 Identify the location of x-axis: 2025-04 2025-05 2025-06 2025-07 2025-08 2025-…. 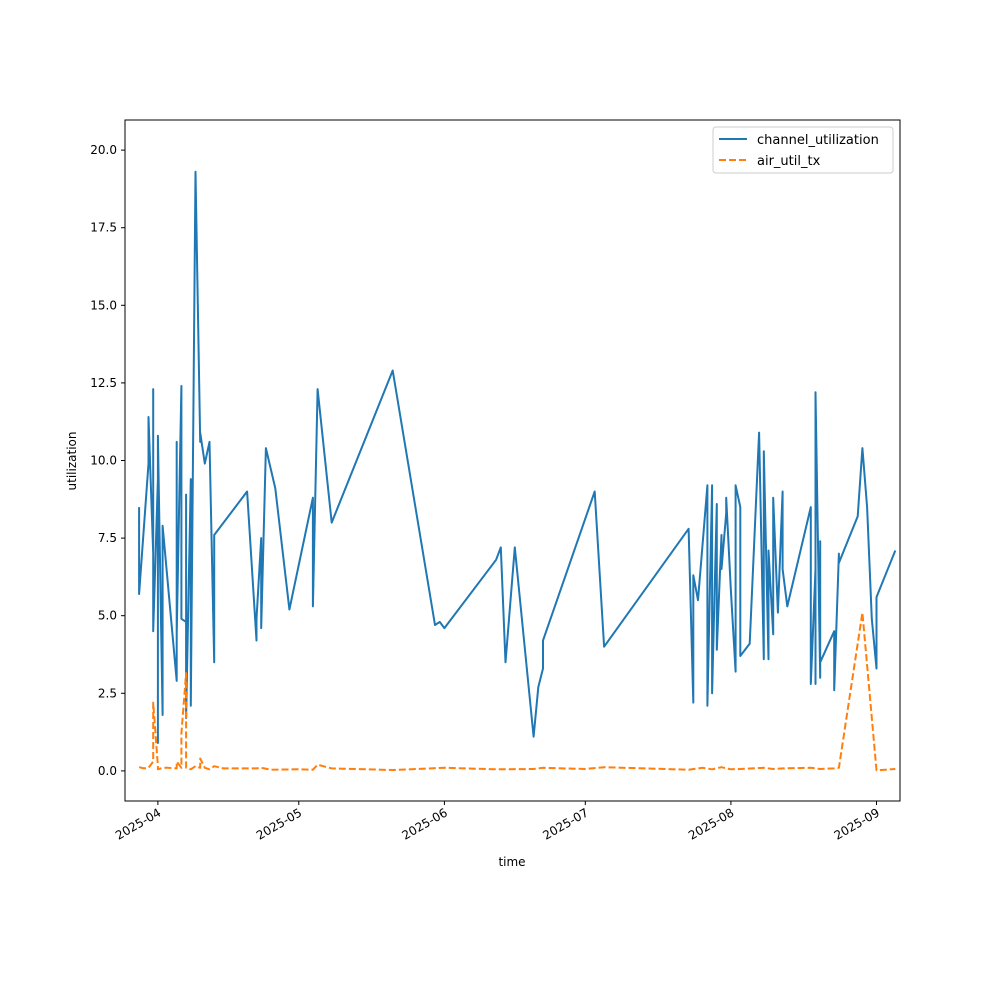
(497, 822).